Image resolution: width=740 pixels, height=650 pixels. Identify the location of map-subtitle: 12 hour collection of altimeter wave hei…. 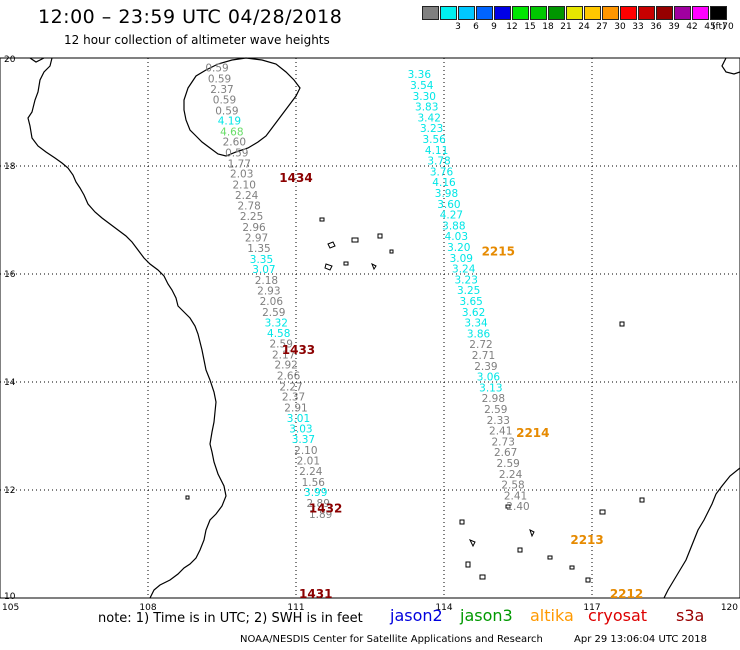
(197, 40).